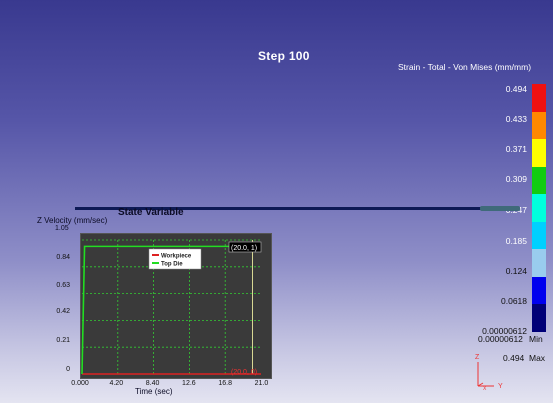  I want to click on legend-value: 0.494, so click(516, 89).